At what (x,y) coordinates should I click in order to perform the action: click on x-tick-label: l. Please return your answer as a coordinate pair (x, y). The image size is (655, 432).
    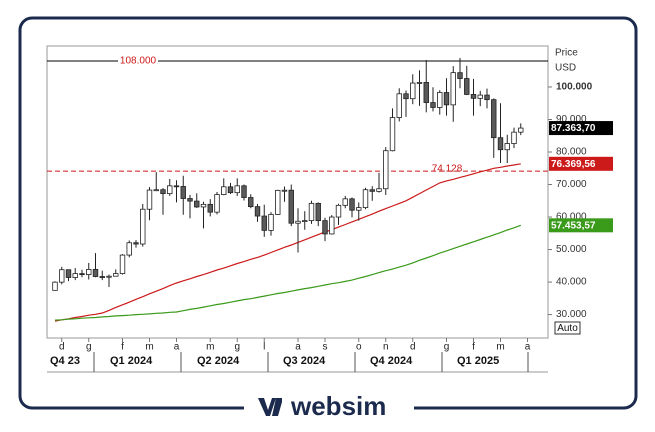
    Looking at the image, I should click on (264, 347).